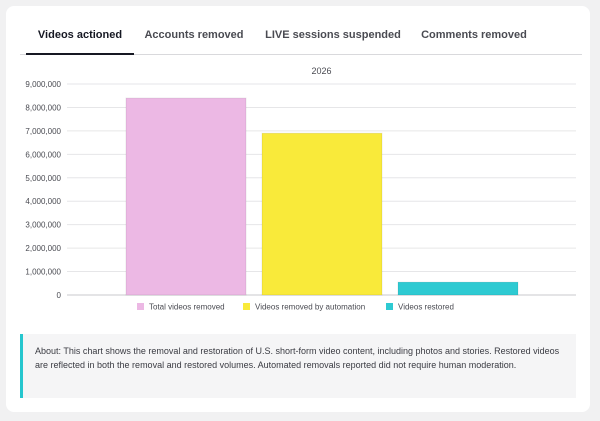 The image size is (600, 421). What do you see at coordinates (321, 71) in the screenshot?
I see `chart-title: 2026` at bounding box center [321, 71].